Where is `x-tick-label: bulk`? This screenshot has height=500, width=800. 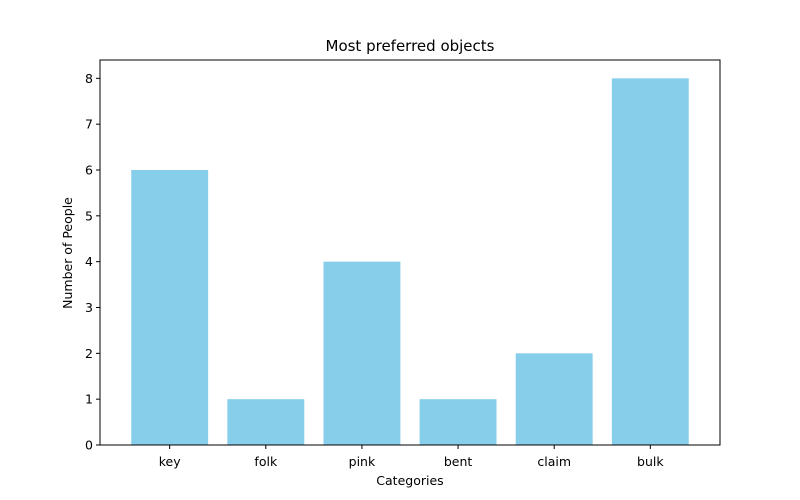
x-tick-label: bulk is located at coordinates (650, 461).